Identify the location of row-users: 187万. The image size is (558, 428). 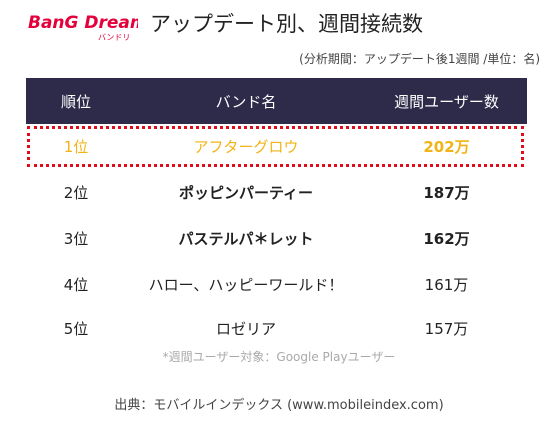
(446, 192).